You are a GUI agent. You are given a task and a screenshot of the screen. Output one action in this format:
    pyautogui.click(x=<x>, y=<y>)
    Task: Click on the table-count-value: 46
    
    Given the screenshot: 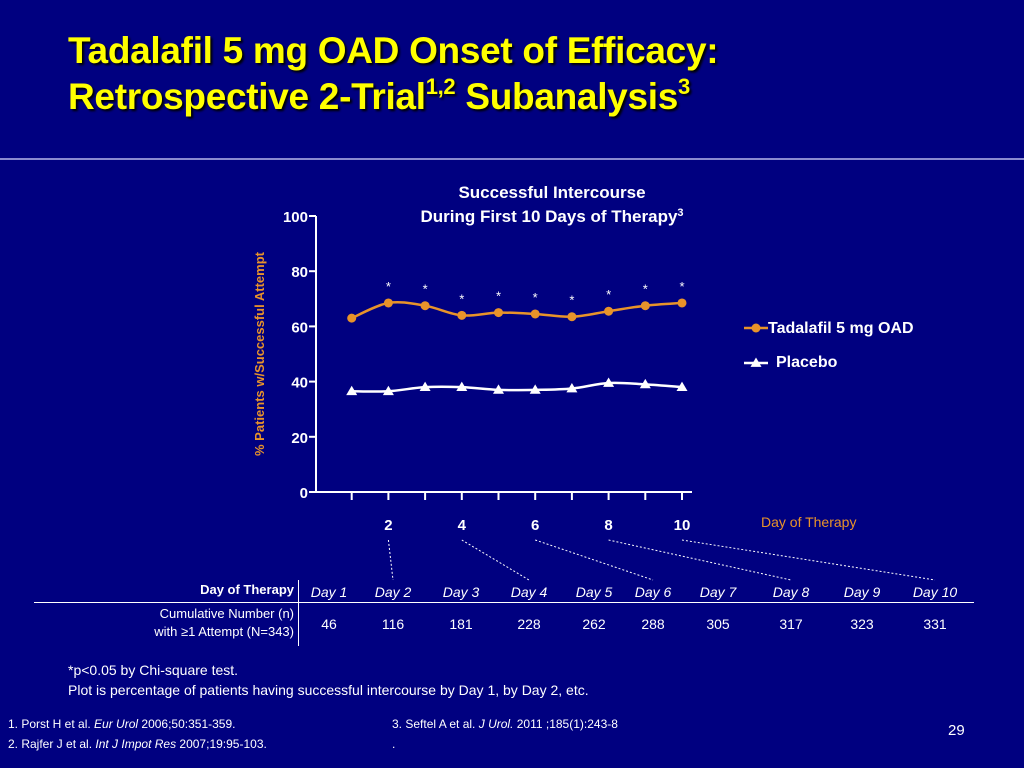 What is the action you would take?
    pyautogui.click(x=329, y=624)
    